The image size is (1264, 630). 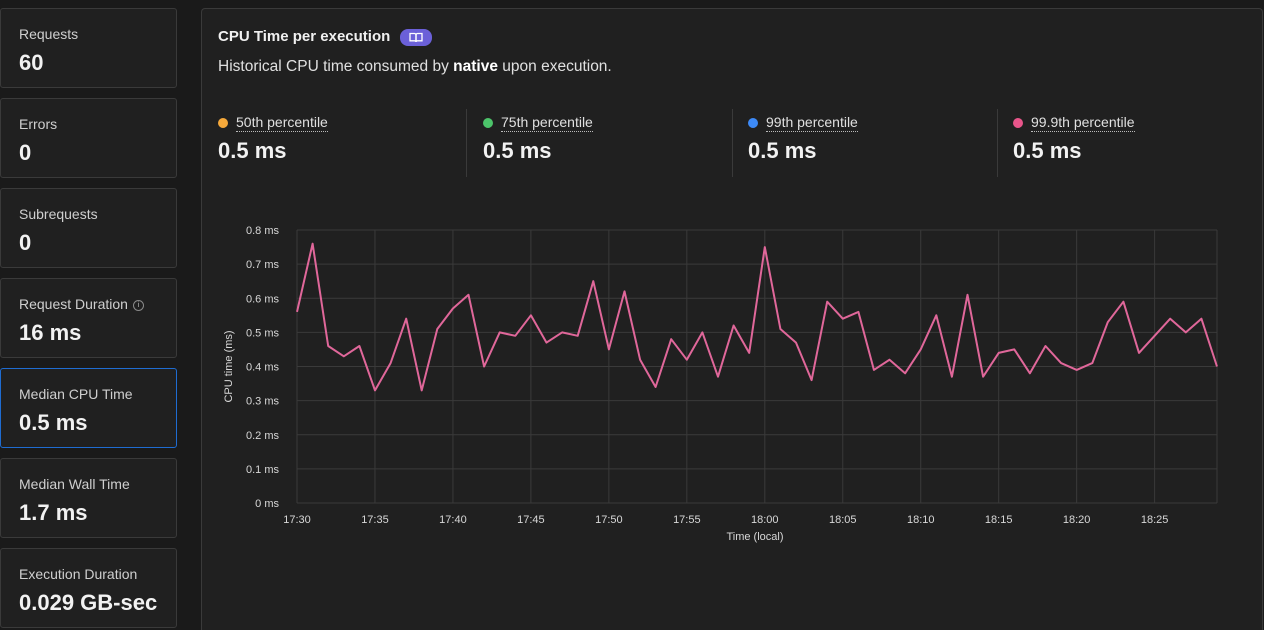 I want to click on script-name: native, so click(x=475, y=66).